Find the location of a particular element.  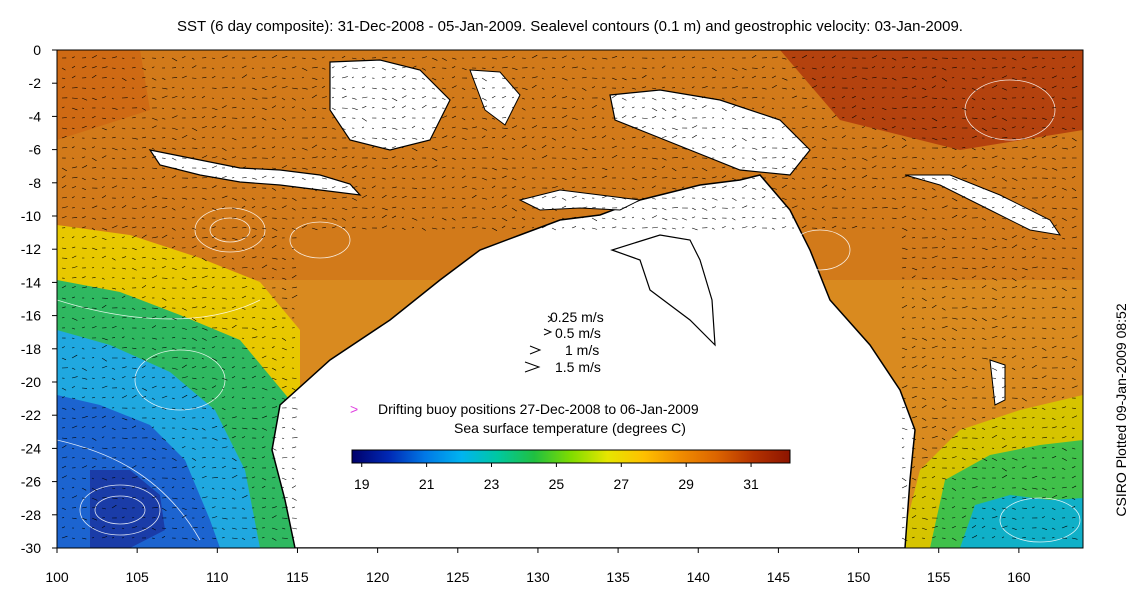

y-tick-label: -10 is located at coordinates (31, 216).